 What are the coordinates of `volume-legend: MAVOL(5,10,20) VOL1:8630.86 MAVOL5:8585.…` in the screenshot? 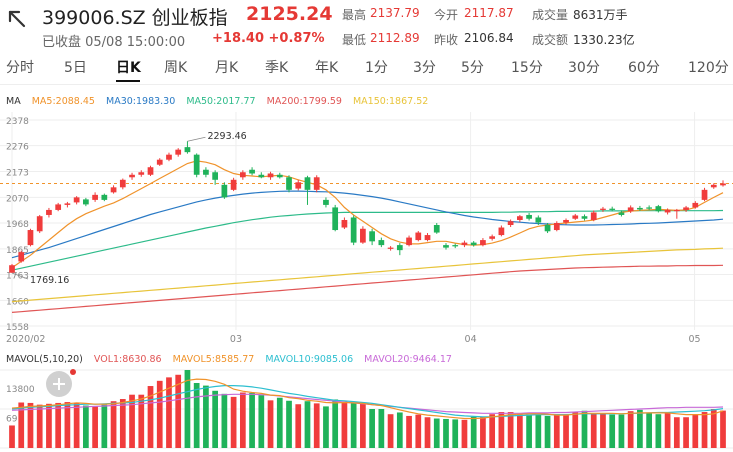 It's located at (233, 359).